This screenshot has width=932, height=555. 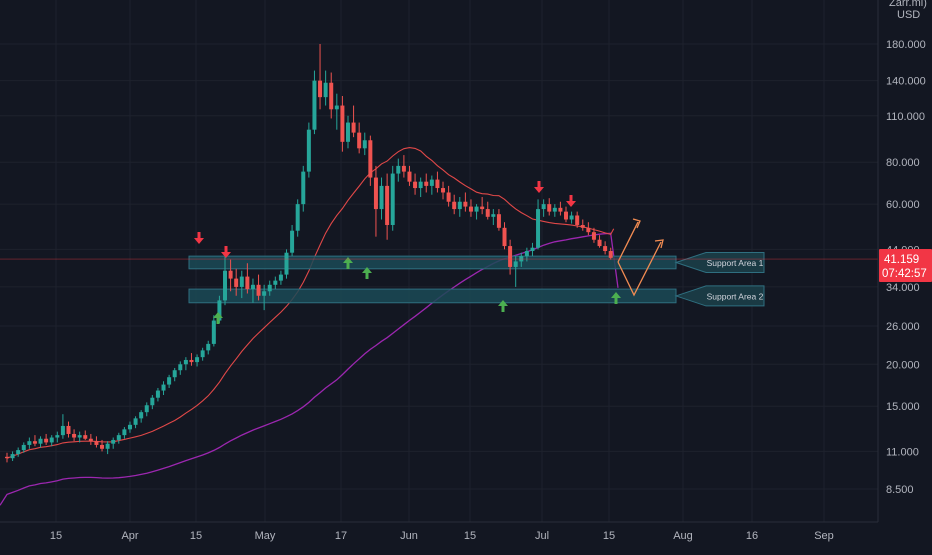 What do you see at coordinates (432, 262) in the screenshot?
I see `support-area-1-zone` at bounding box center [432, 262].